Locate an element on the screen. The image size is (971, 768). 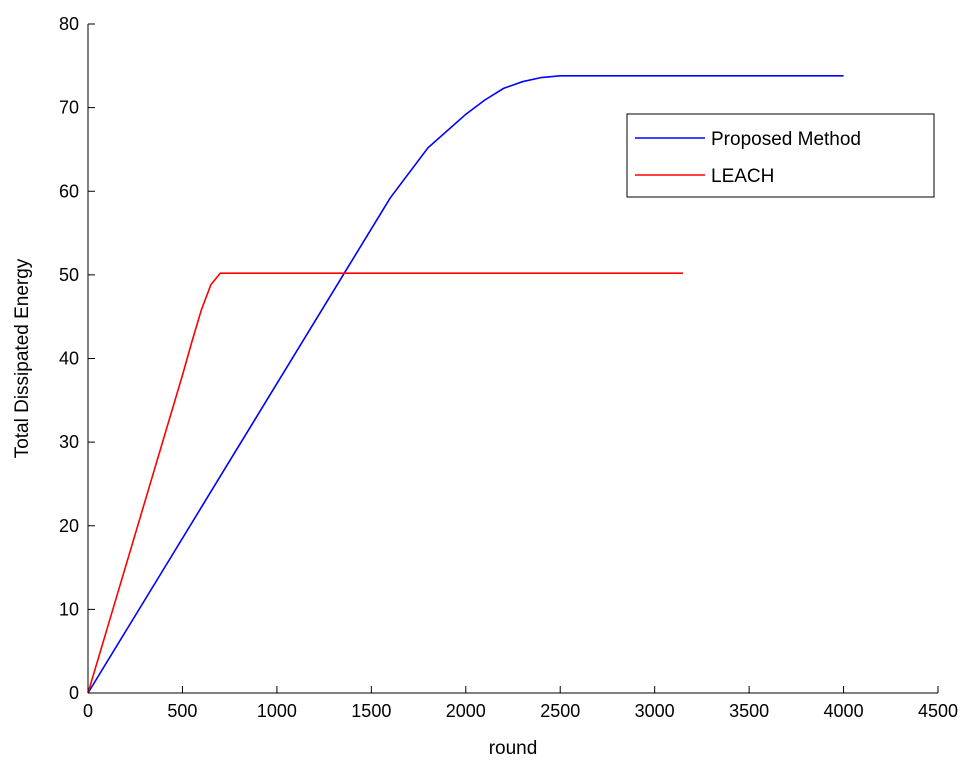
x-tick-label: 2000 is located at coordinates (466, 711).